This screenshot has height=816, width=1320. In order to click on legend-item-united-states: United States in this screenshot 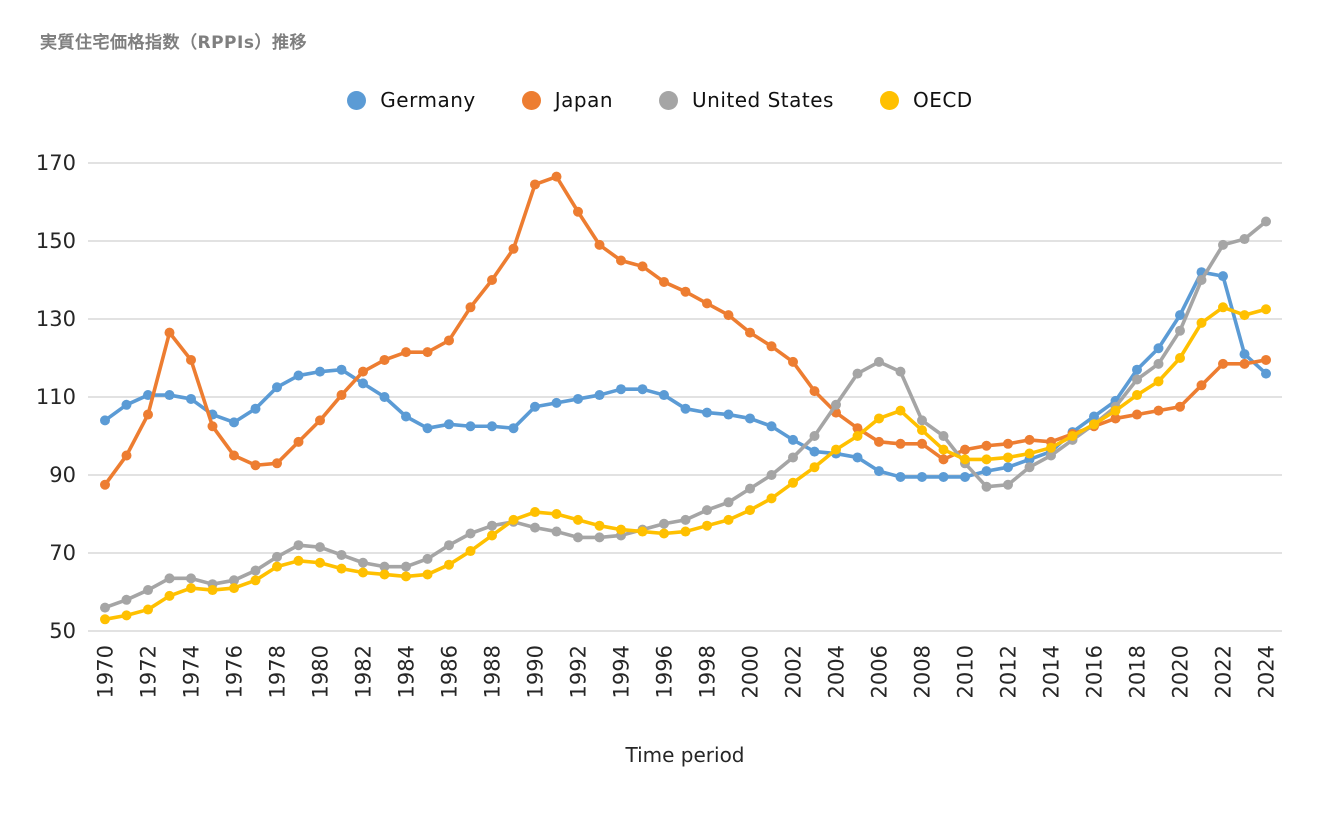, I will do `click(746, 100)`.